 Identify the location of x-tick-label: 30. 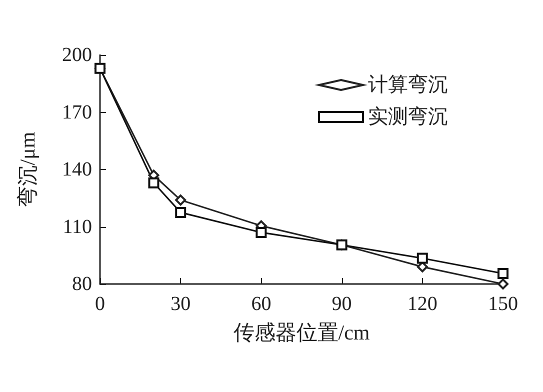
(180, 304).